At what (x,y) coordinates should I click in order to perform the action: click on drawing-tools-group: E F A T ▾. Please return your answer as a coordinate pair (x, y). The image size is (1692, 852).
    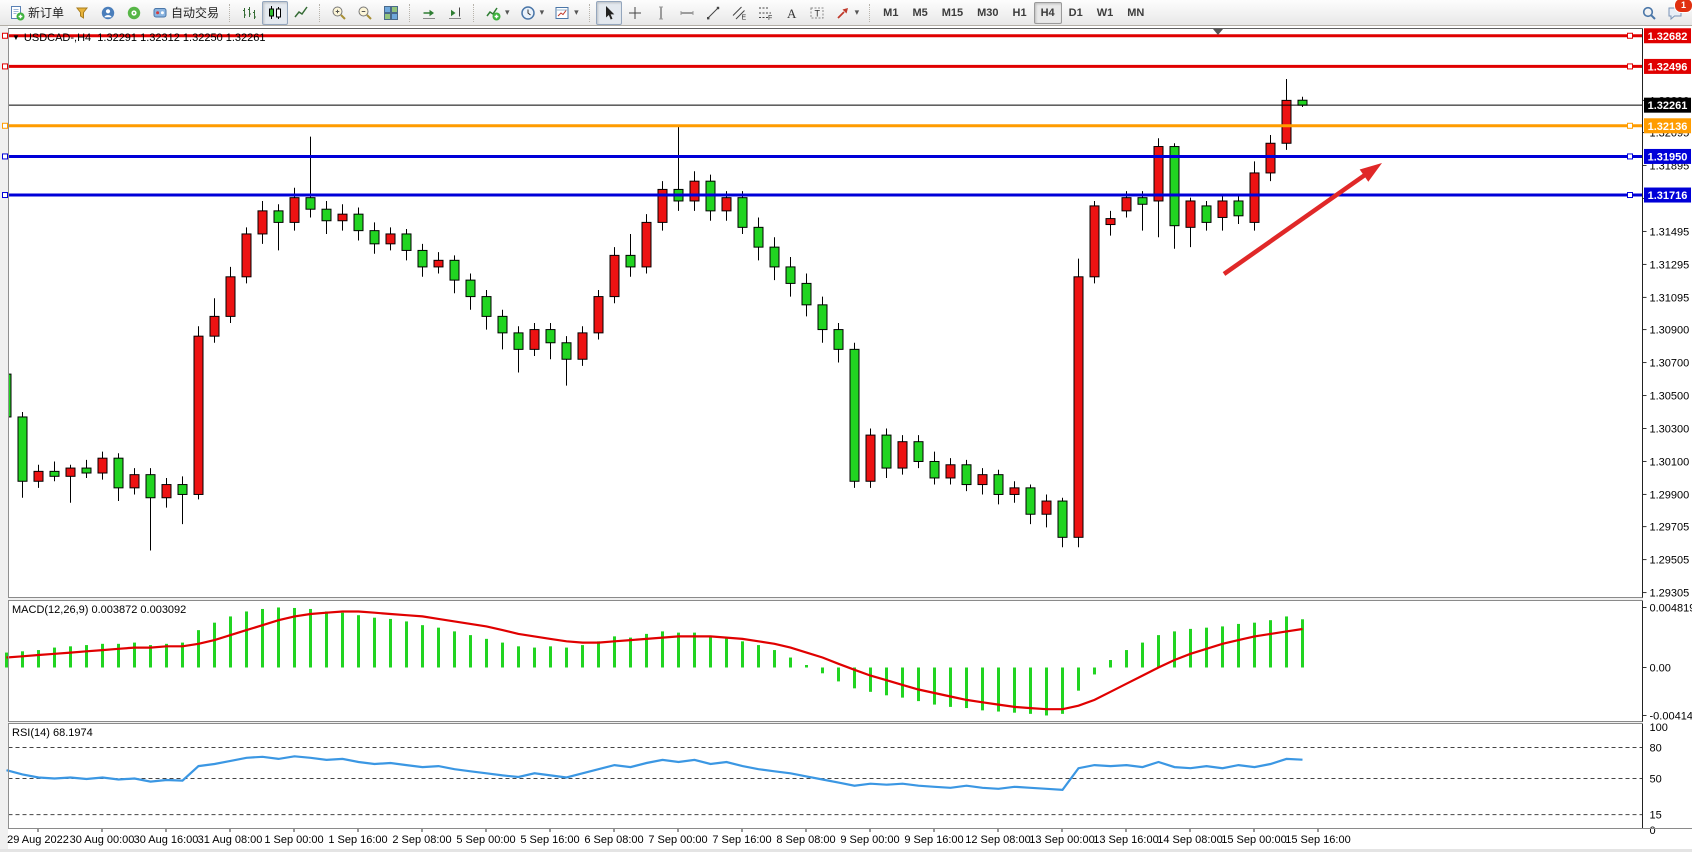
    Looking at the image, I should click on (730, 12).